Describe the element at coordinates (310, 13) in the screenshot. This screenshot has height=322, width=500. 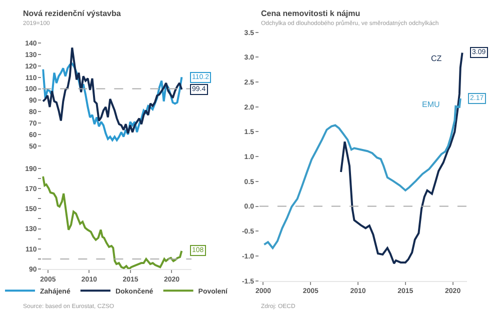
I see `chart-title: Cena nemovitosti k nájmu` at that location.